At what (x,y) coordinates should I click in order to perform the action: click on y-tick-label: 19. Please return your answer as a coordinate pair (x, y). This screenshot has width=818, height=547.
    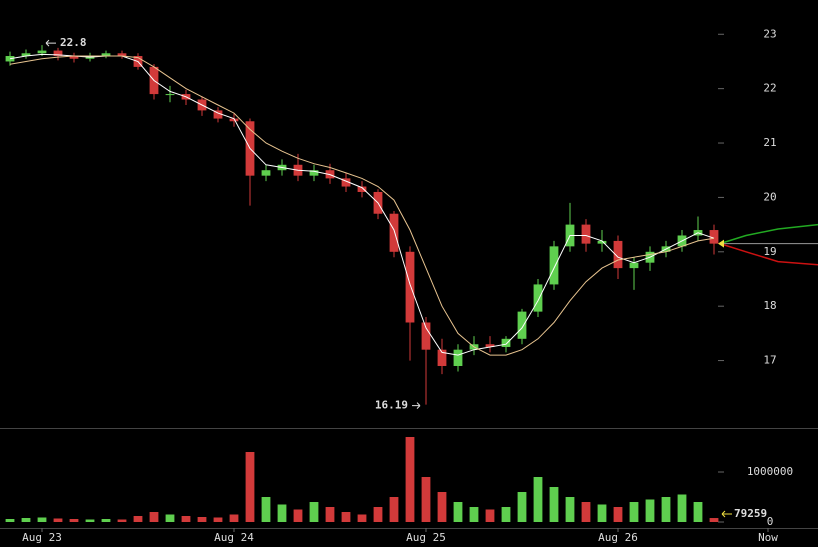
    Looking at the image, I should click on (769, 251).